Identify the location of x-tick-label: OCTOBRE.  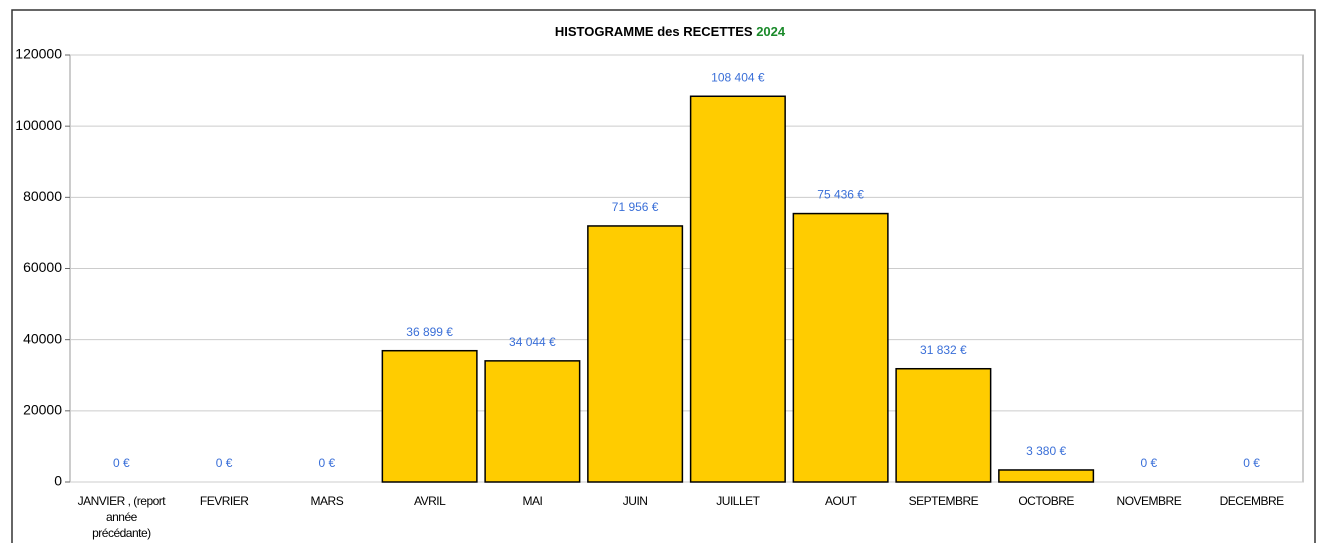
(1046, 501).